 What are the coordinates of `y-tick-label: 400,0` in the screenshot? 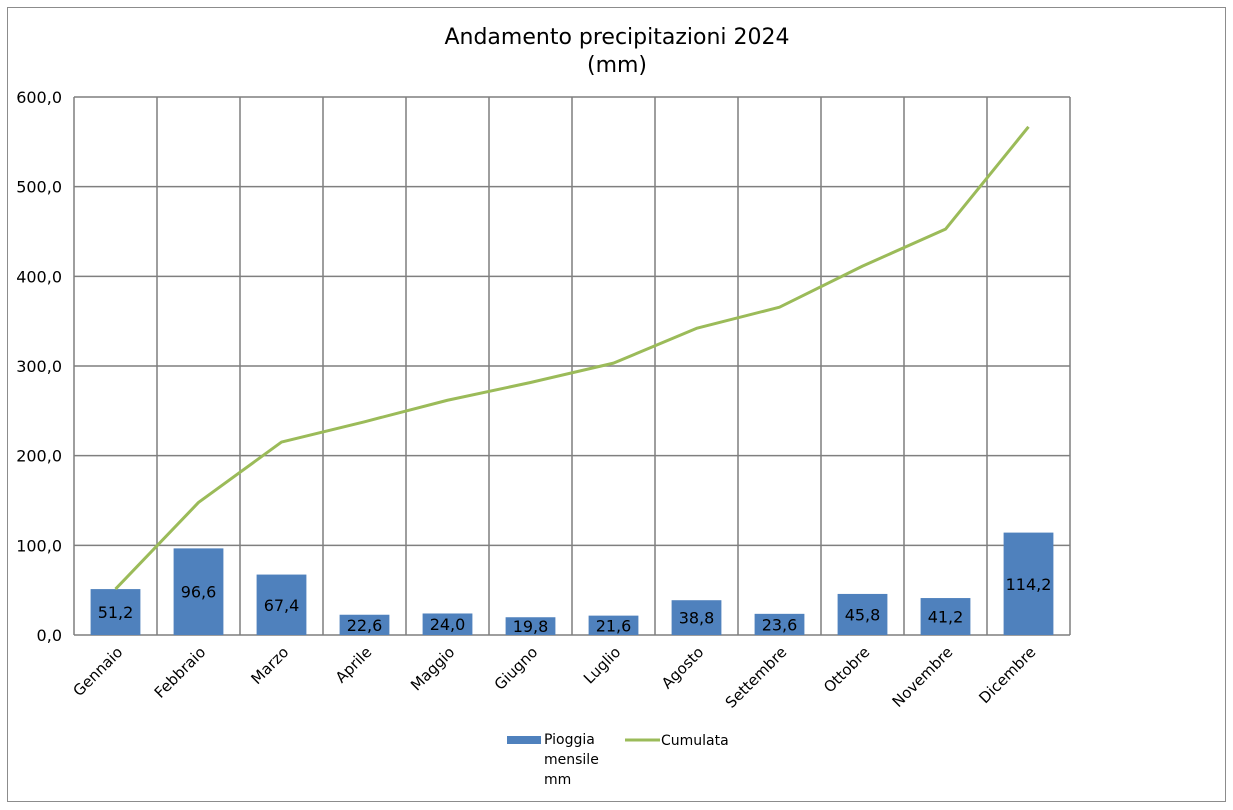 It's located at (39, 276).